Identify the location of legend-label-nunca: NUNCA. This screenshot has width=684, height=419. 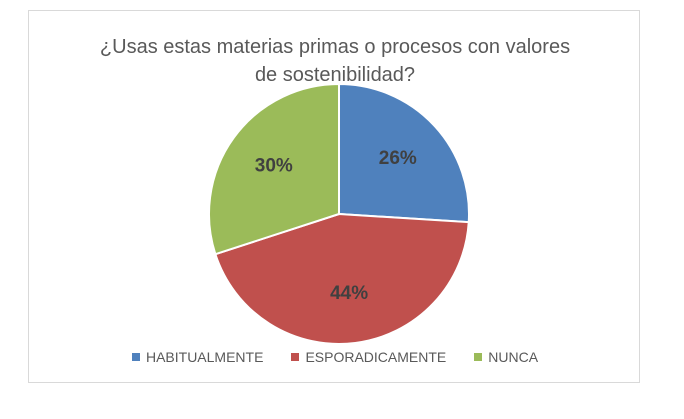
(513, 357).